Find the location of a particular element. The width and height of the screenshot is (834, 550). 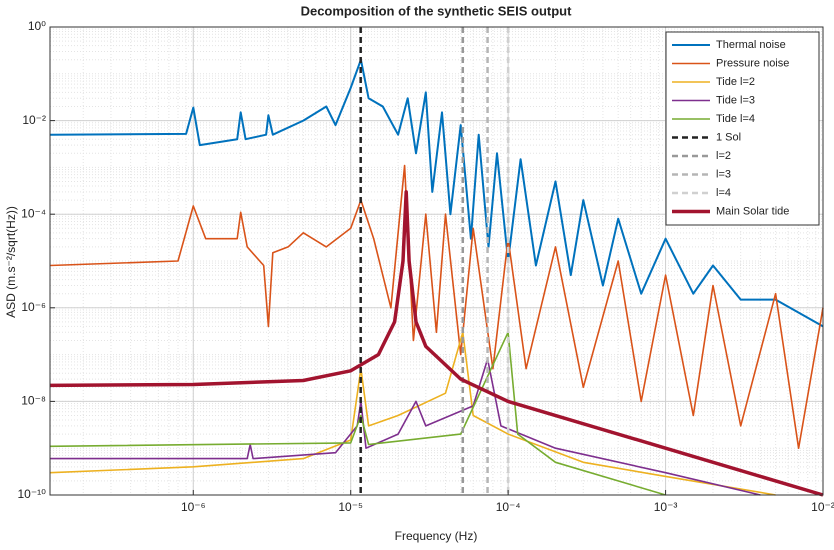

legend-label: l=3 is located at coordinates (723, 174).